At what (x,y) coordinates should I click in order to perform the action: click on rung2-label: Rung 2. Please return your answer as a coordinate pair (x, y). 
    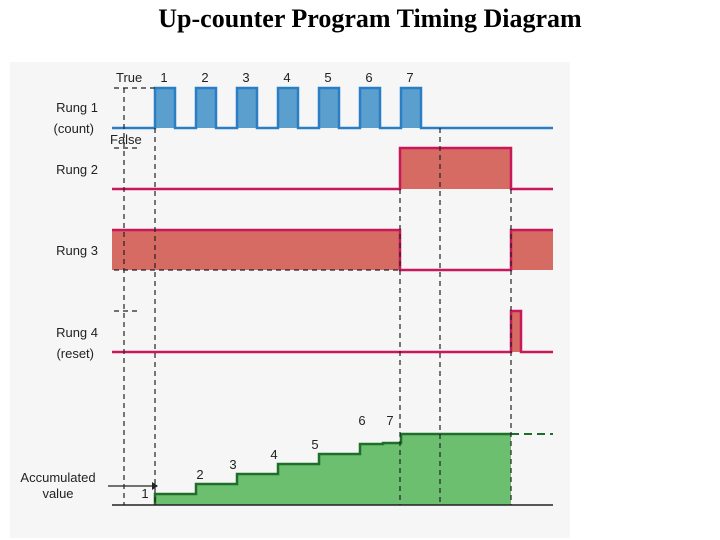
    Looking at the image, I should click on (77, 169).